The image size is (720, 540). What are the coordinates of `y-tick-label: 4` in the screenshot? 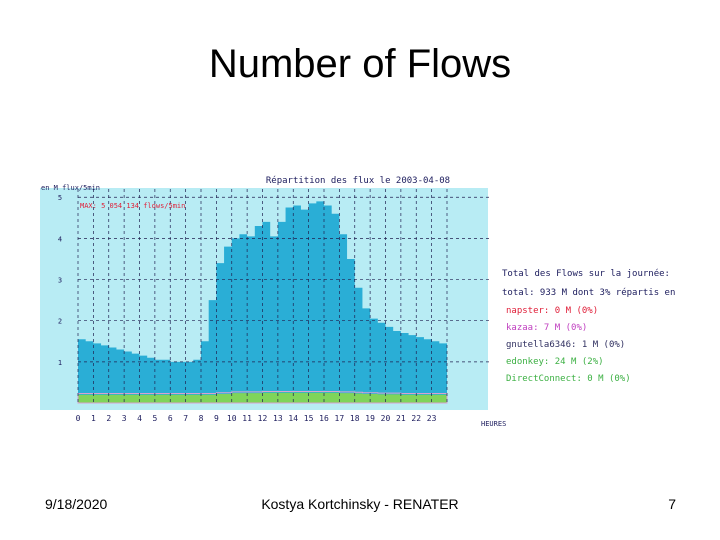 It's located at (60, 239).